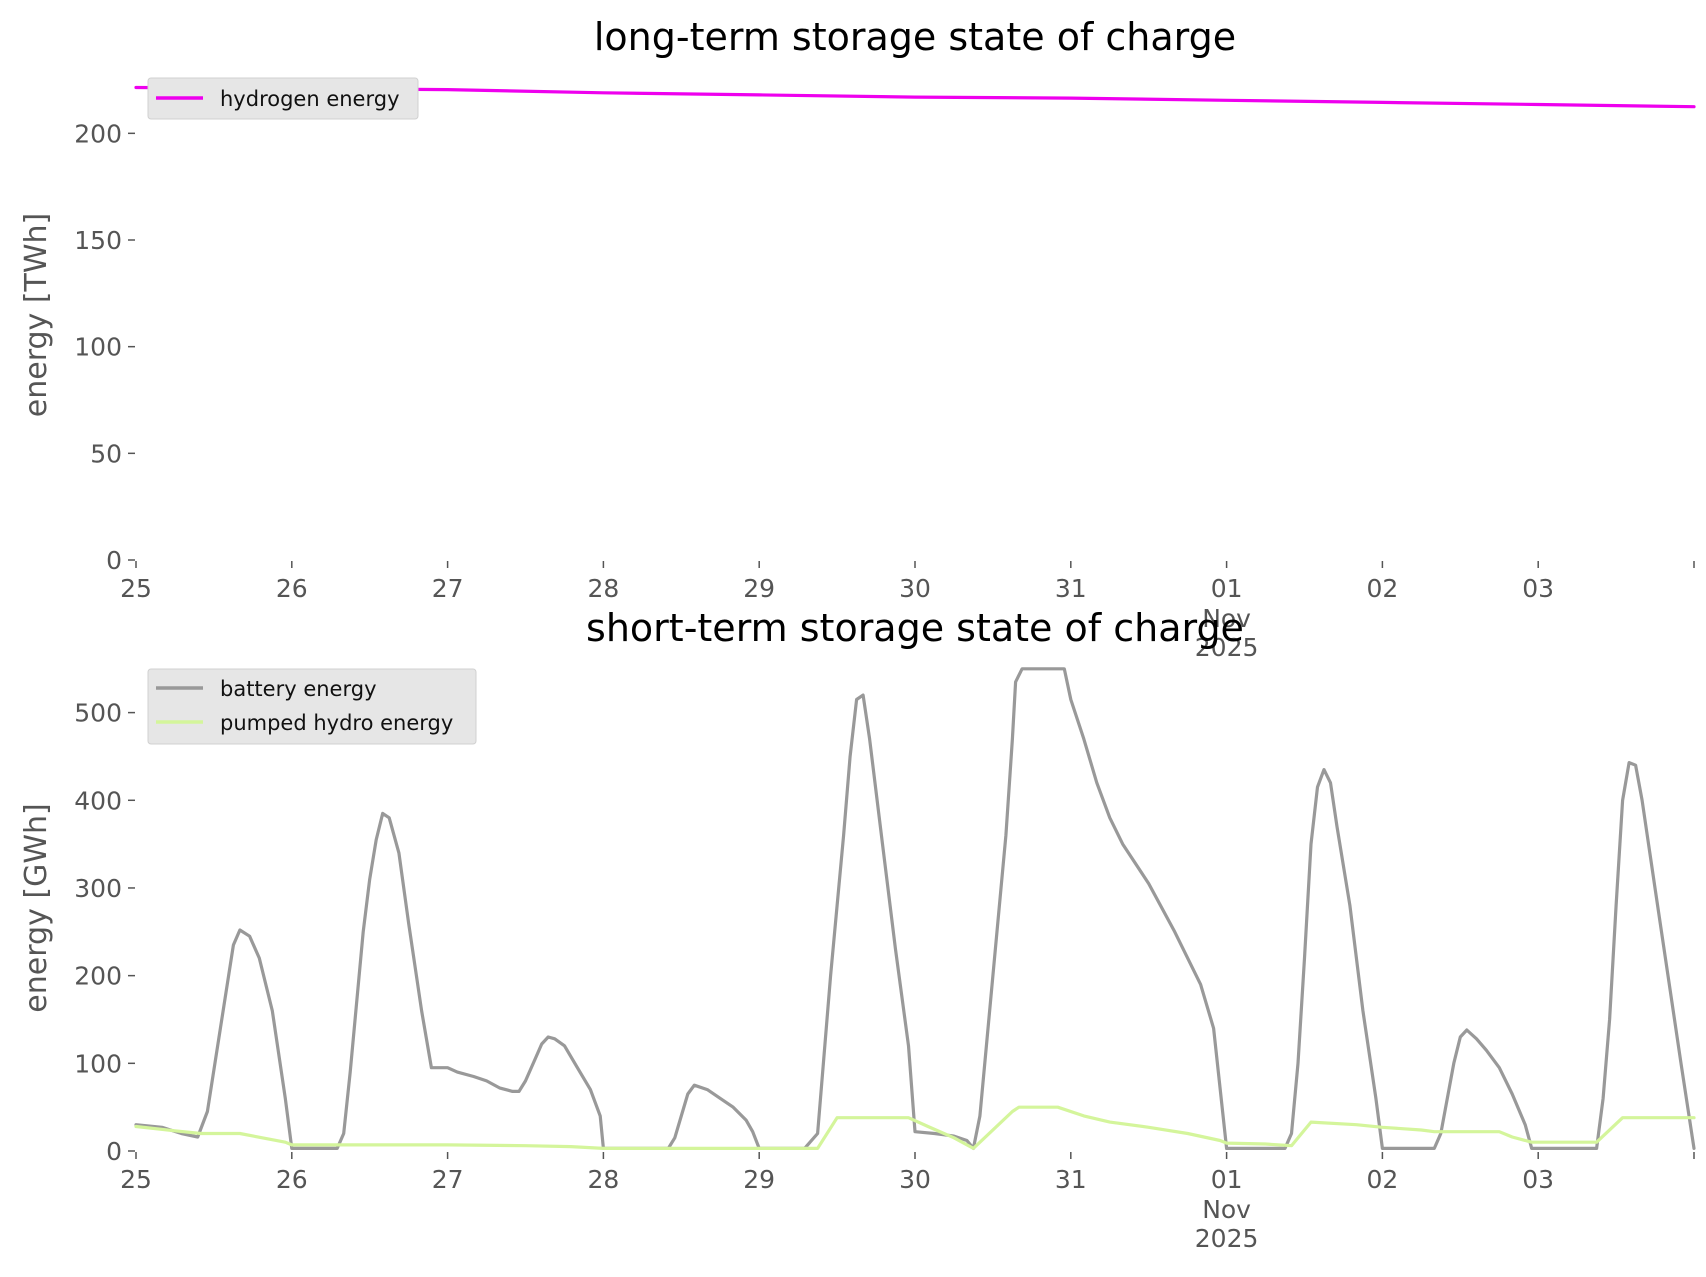  Describe the element at coordinates (298, 689) in the screenshot. I see `legend-label-battery: battery energy` at that location.